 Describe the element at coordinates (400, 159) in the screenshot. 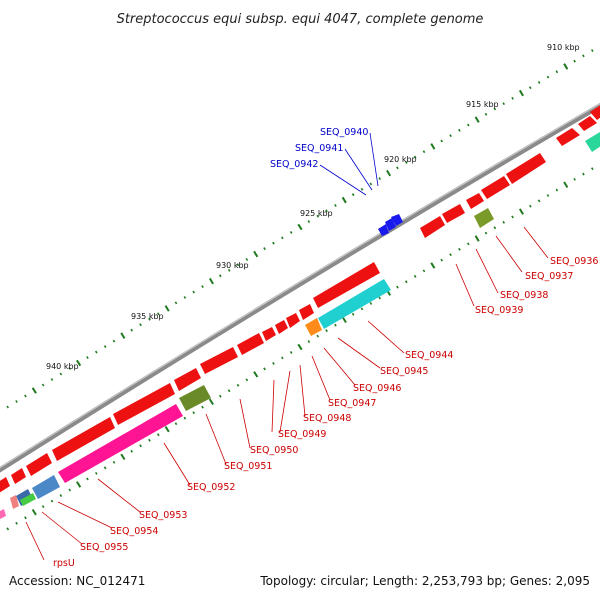

I see `kbp-label-920: 920 kbp` at that location.